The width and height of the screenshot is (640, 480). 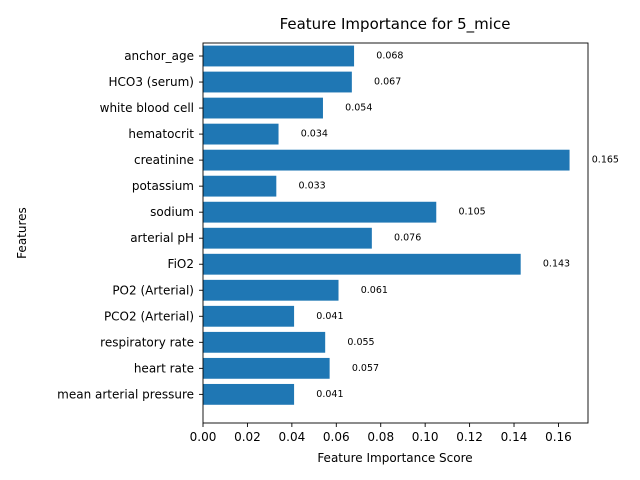 I want to click on x-tick-label: 0.08, so click(x=380, y=437).